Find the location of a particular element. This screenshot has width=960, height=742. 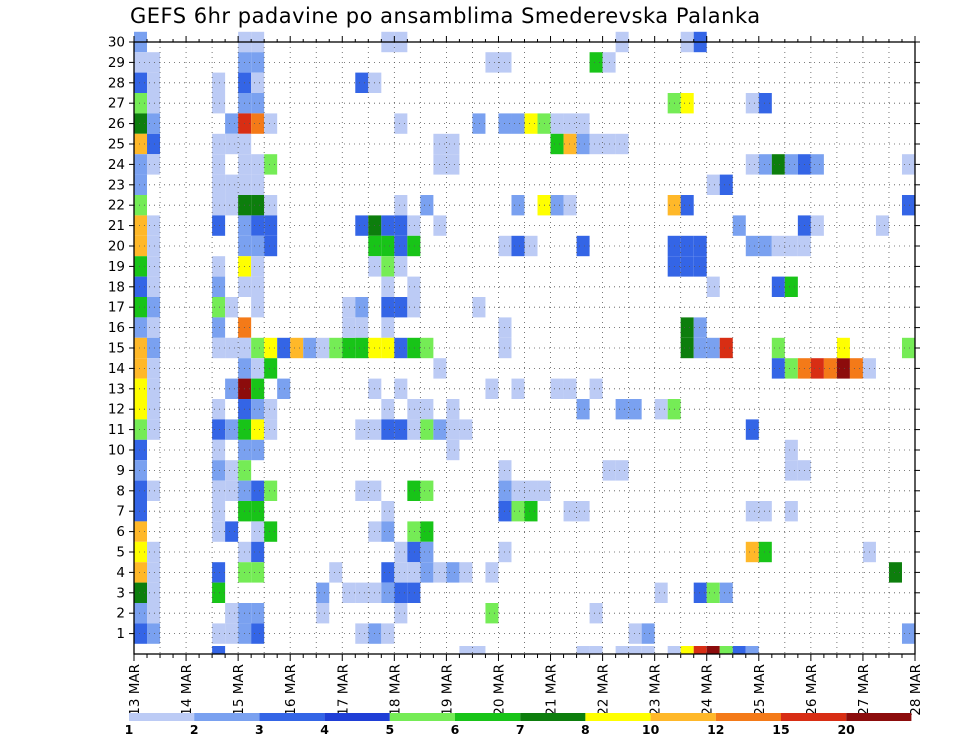

y-tick-label: 13 is located at coordinates (116, 389).